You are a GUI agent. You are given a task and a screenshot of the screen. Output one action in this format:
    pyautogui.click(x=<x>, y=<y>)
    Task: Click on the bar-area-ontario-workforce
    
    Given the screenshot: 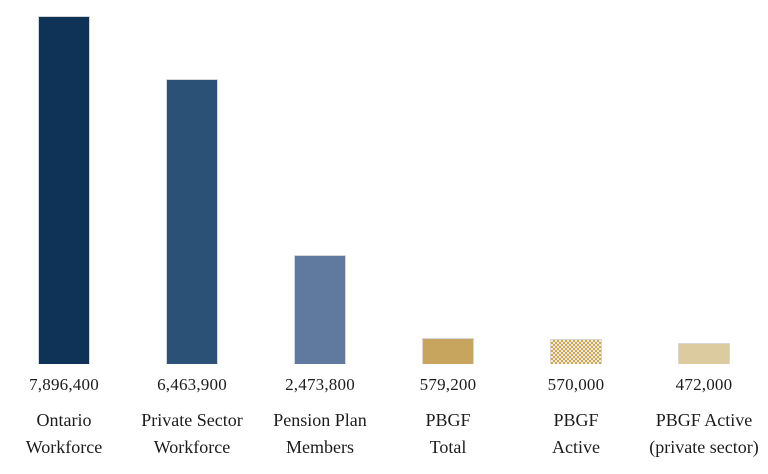 What is the action you would take?
    pyautogui.click(x=64, y=182)
    